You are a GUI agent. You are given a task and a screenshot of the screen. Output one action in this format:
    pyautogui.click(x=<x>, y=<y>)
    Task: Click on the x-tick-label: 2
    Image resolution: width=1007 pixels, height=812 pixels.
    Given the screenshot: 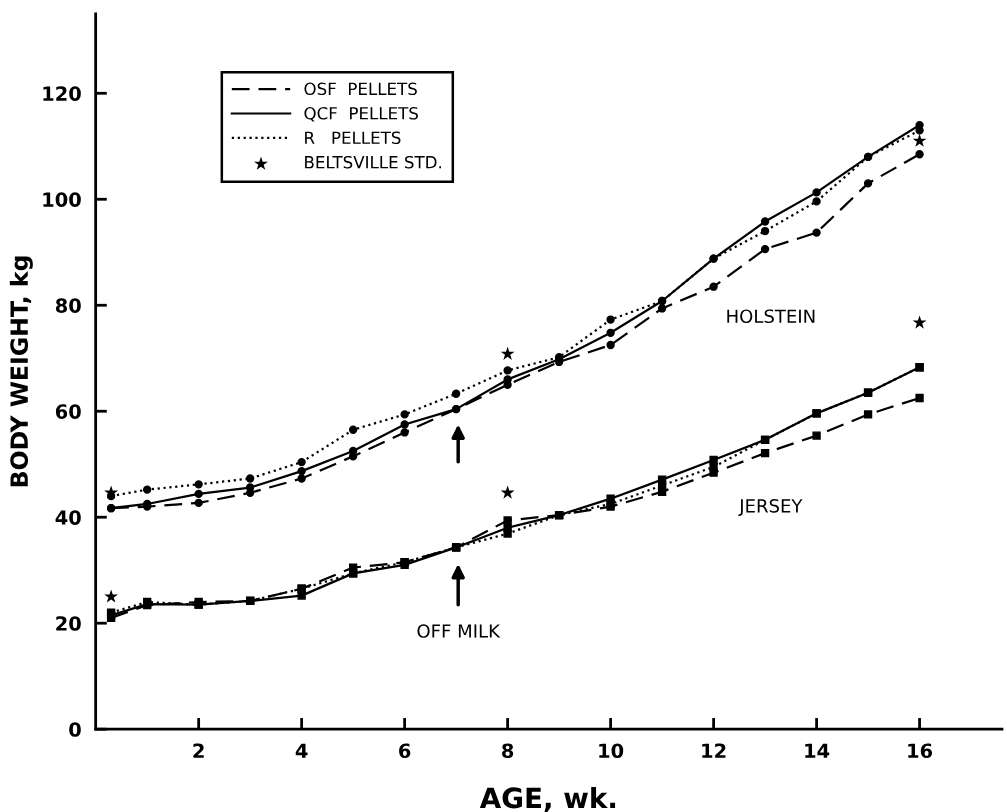 What is the action you would take?
    pyautogui.click(x=198, y=750)
    